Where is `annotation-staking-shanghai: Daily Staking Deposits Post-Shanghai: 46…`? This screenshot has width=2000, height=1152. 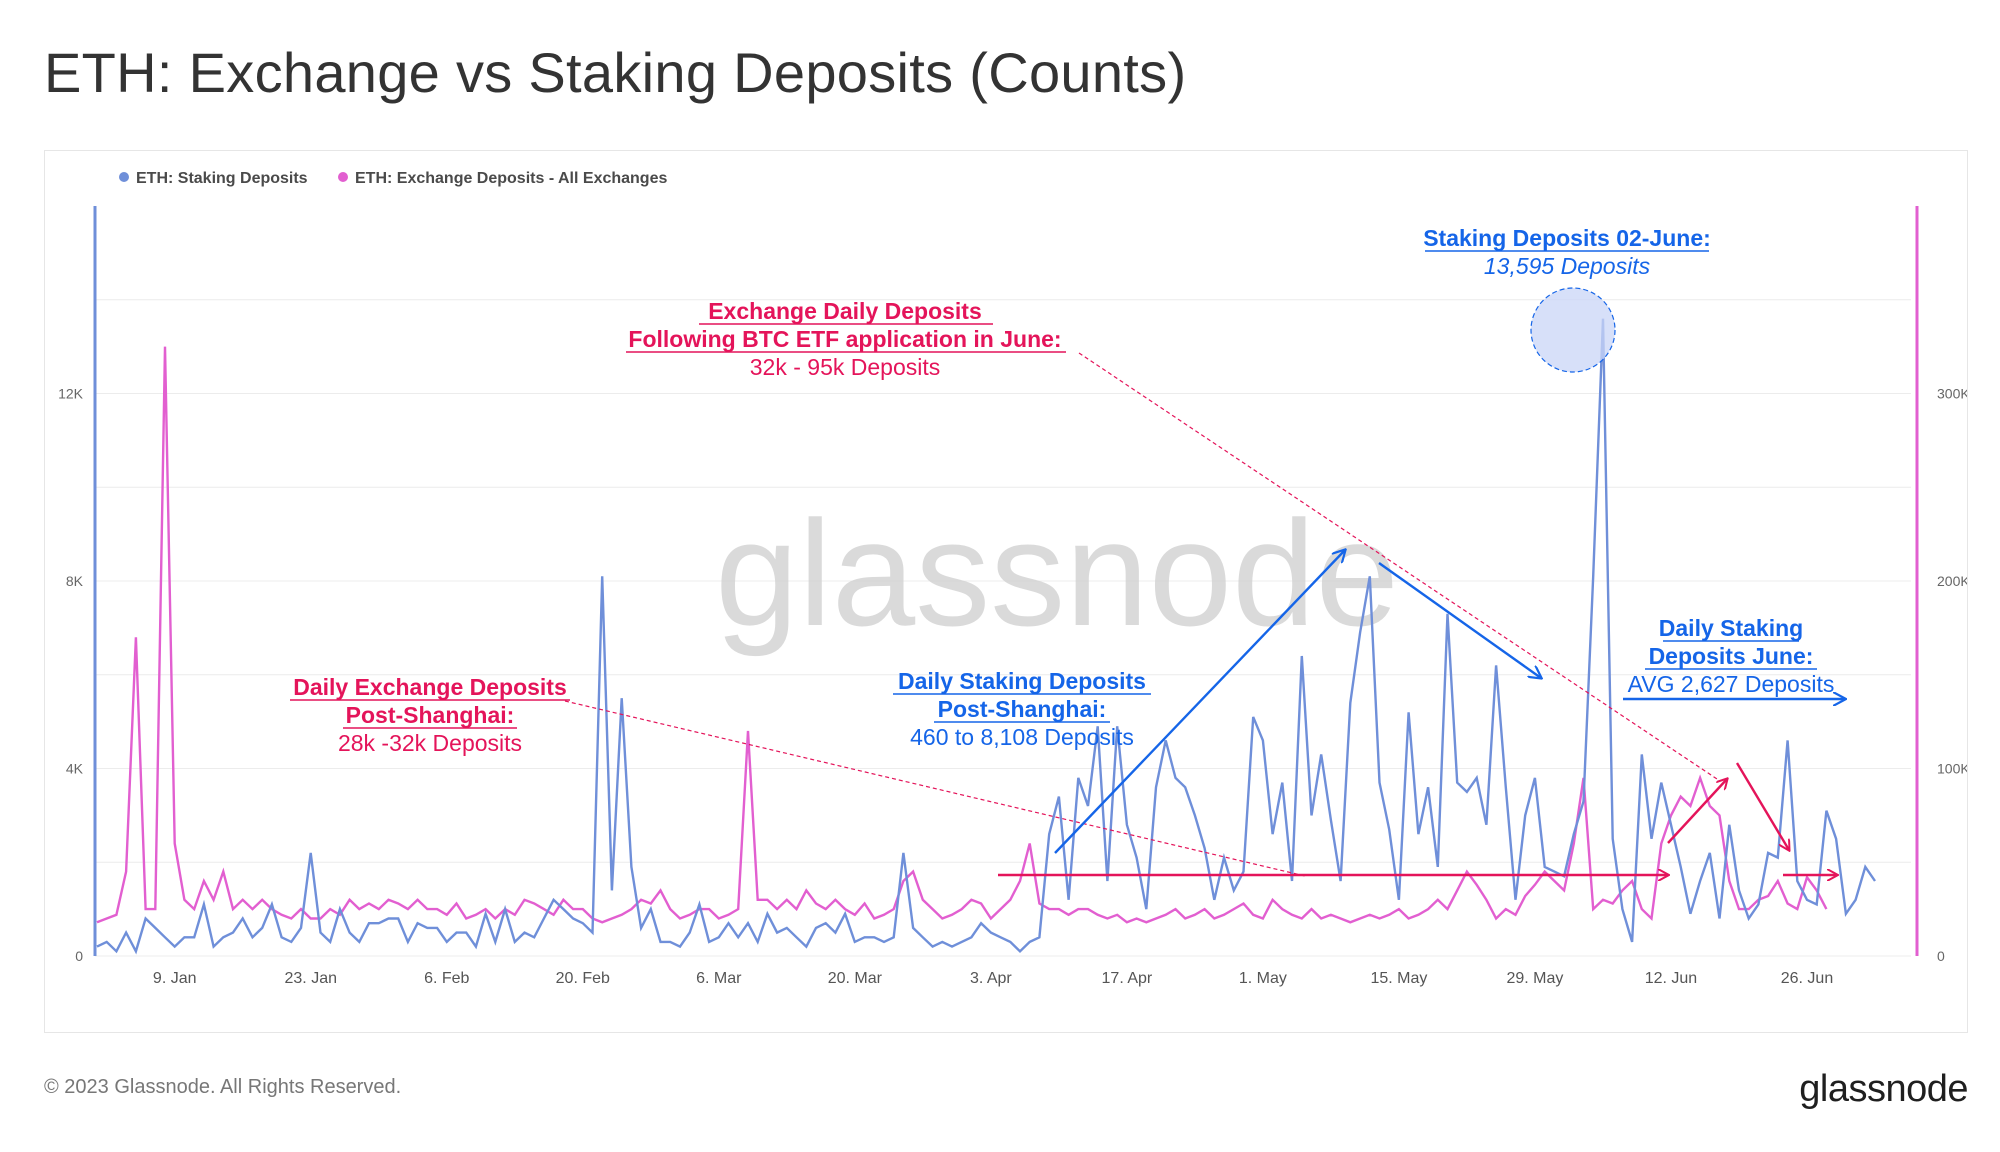
annotation-staking-shanghai: Daily Staking Deposits Post-Shanghai: 46… is located at coordinates (1022, 709).